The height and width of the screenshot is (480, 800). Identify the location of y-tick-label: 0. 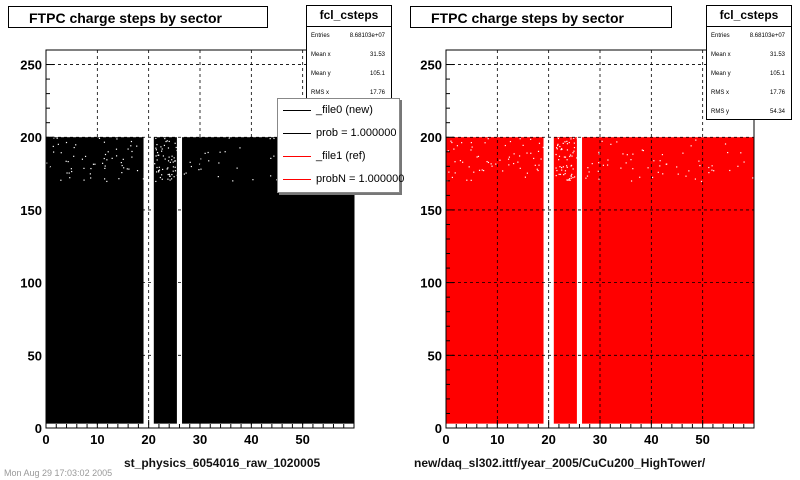
(438, 428).